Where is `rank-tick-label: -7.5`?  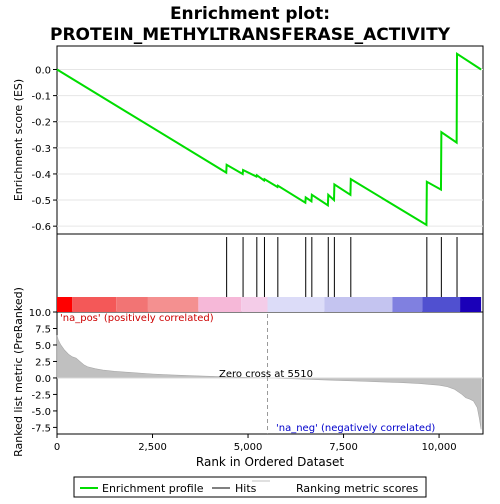
rank-tick-label: -7.5 is located at coordinates (41, 428).